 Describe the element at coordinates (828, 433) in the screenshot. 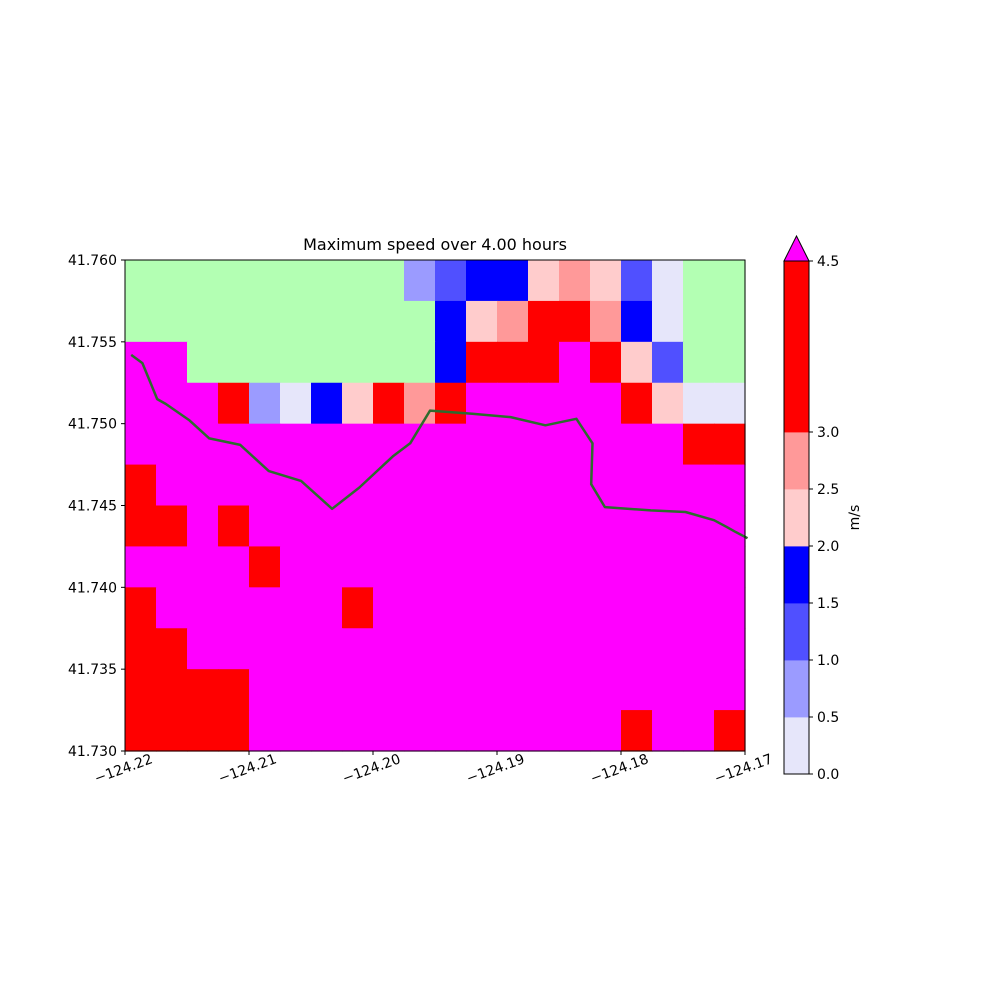

I see `colorbar-tick-label: 3.0` at that location.